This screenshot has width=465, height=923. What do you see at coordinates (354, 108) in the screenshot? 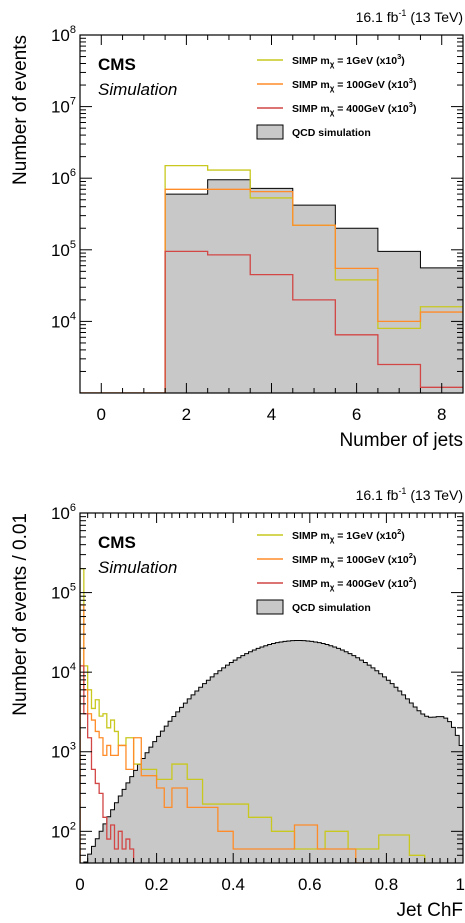
I see `legend-label: SIMP mχ = 400GeV (x103)` at bounding box center [354, 108].